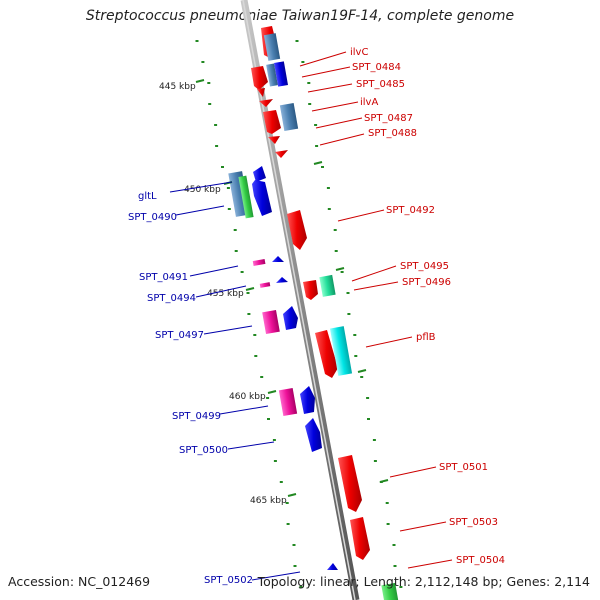 The width and height of the screenshot is (600, 600). I want to click on label-SPT_0484: SPT_0484, so click(376, 67).